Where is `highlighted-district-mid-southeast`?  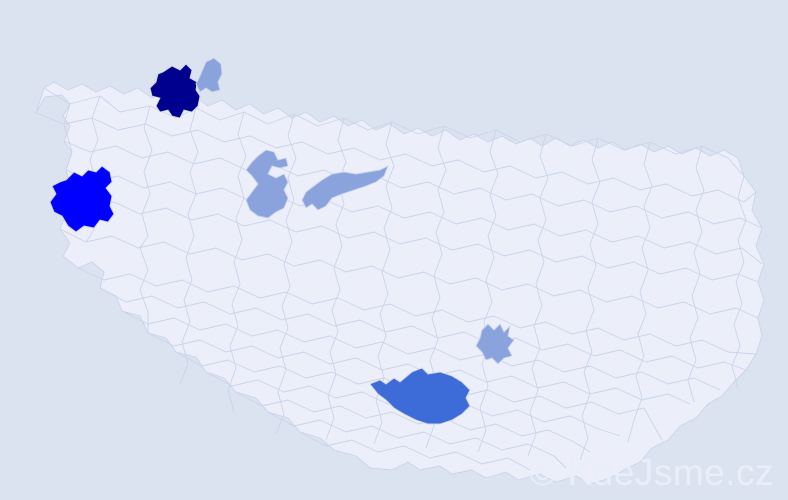 highlighted-district-mid-southeast is located at coordinates (495, 344).